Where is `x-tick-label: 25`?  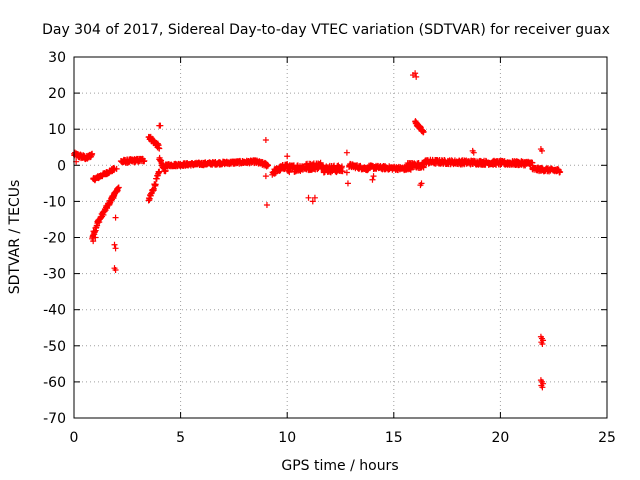
x-tick-label: 25 is located at coordinates (607, 438).